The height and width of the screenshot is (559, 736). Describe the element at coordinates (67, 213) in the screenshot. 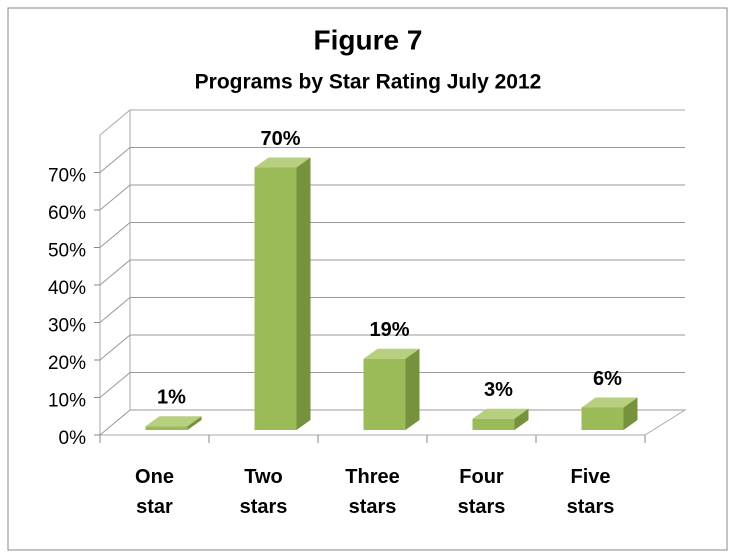

I see `y-tick-label: 60%` at that location.